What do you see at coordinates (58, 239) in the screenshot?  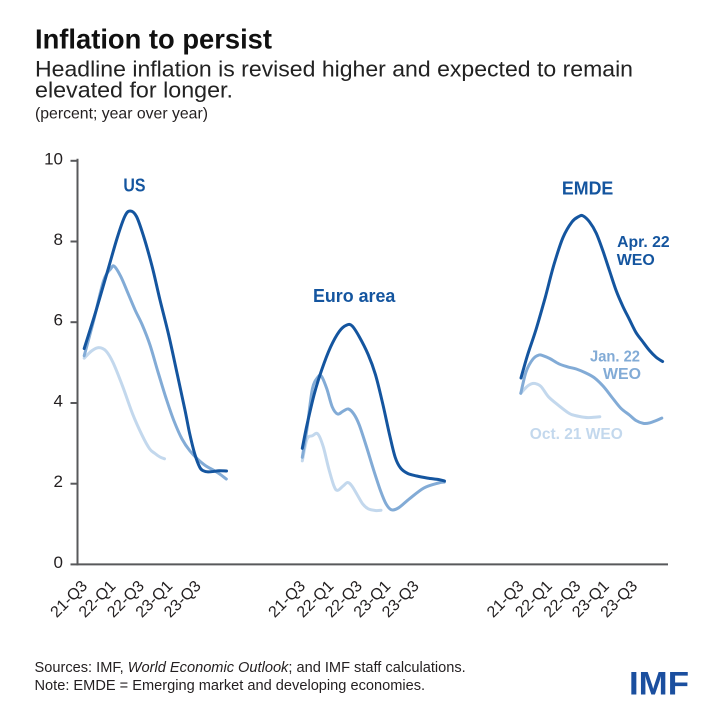 I see `svg-text: 8` at bounding box center [58, 239].